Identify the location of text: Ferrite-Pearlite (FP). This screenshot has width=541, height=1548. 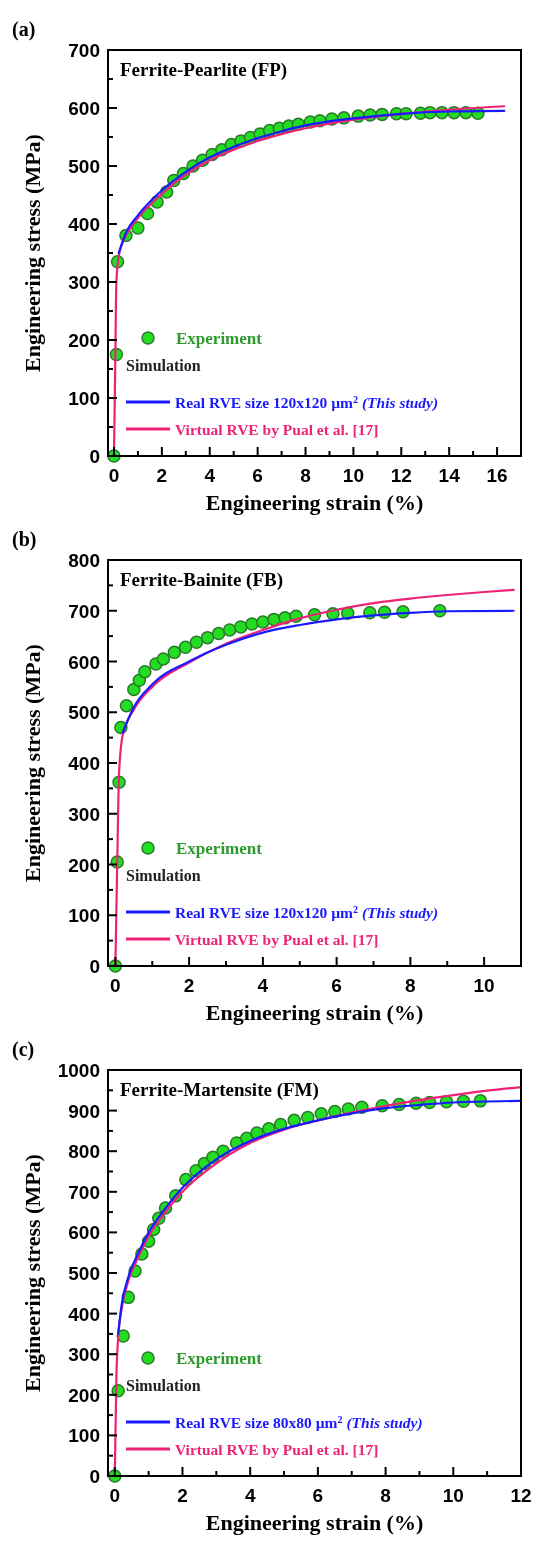
(204, 70).